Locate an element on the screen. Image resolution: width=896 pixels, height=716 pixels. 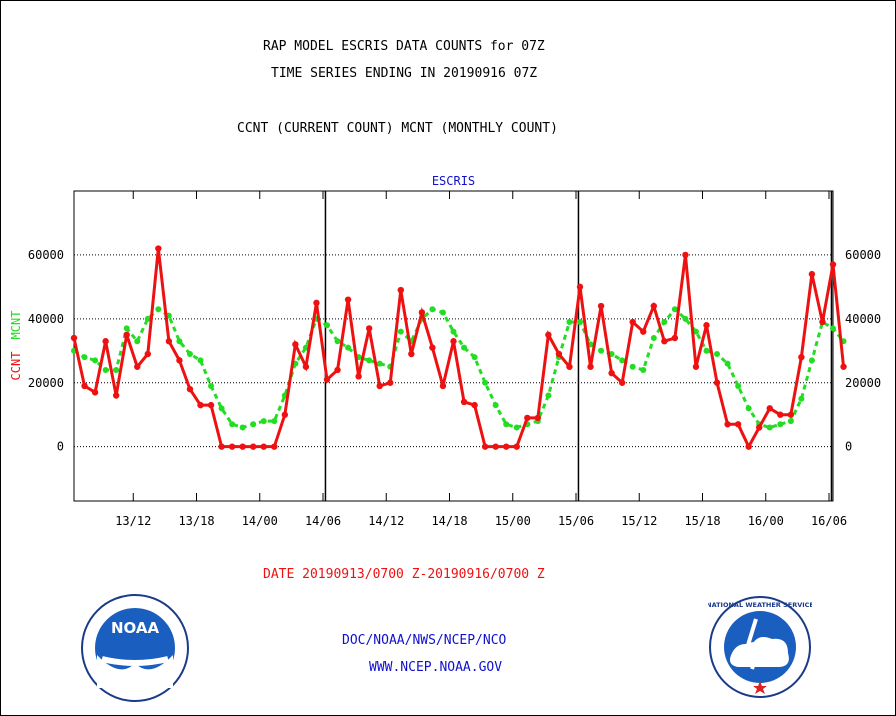
x-tick-label: 16/00 is located at coordinates (766, 521).